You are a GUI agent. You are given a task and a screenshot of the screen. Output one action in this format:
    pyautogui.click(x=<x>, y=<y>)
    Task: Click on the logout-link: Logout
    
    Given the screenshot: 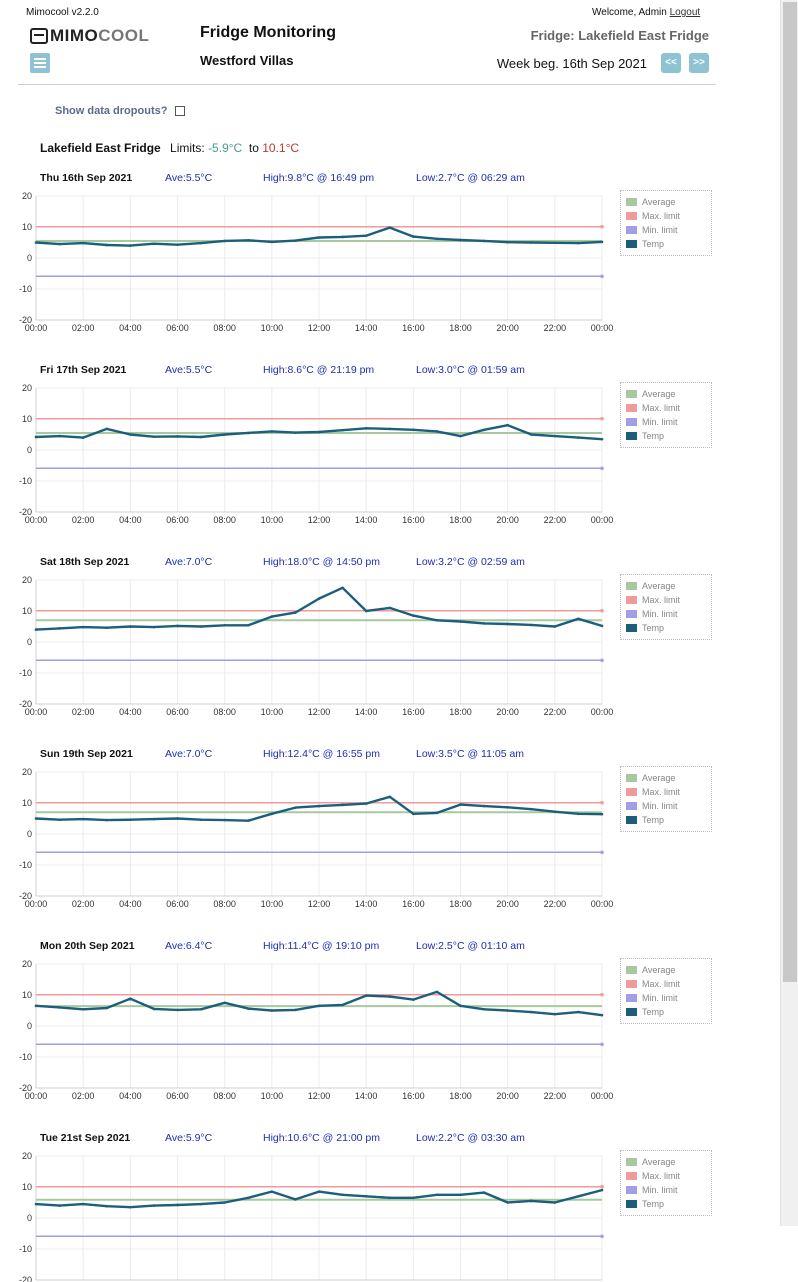 What is the action you would take?
    pyautogui.click(x=685, y=12)
    